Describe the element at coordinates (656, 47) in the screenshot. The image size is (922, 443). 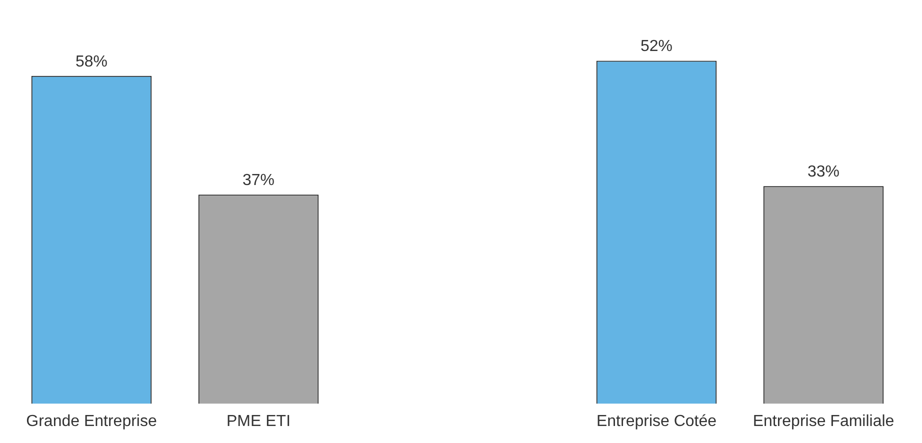
I see `data-label: 52%` at that location.